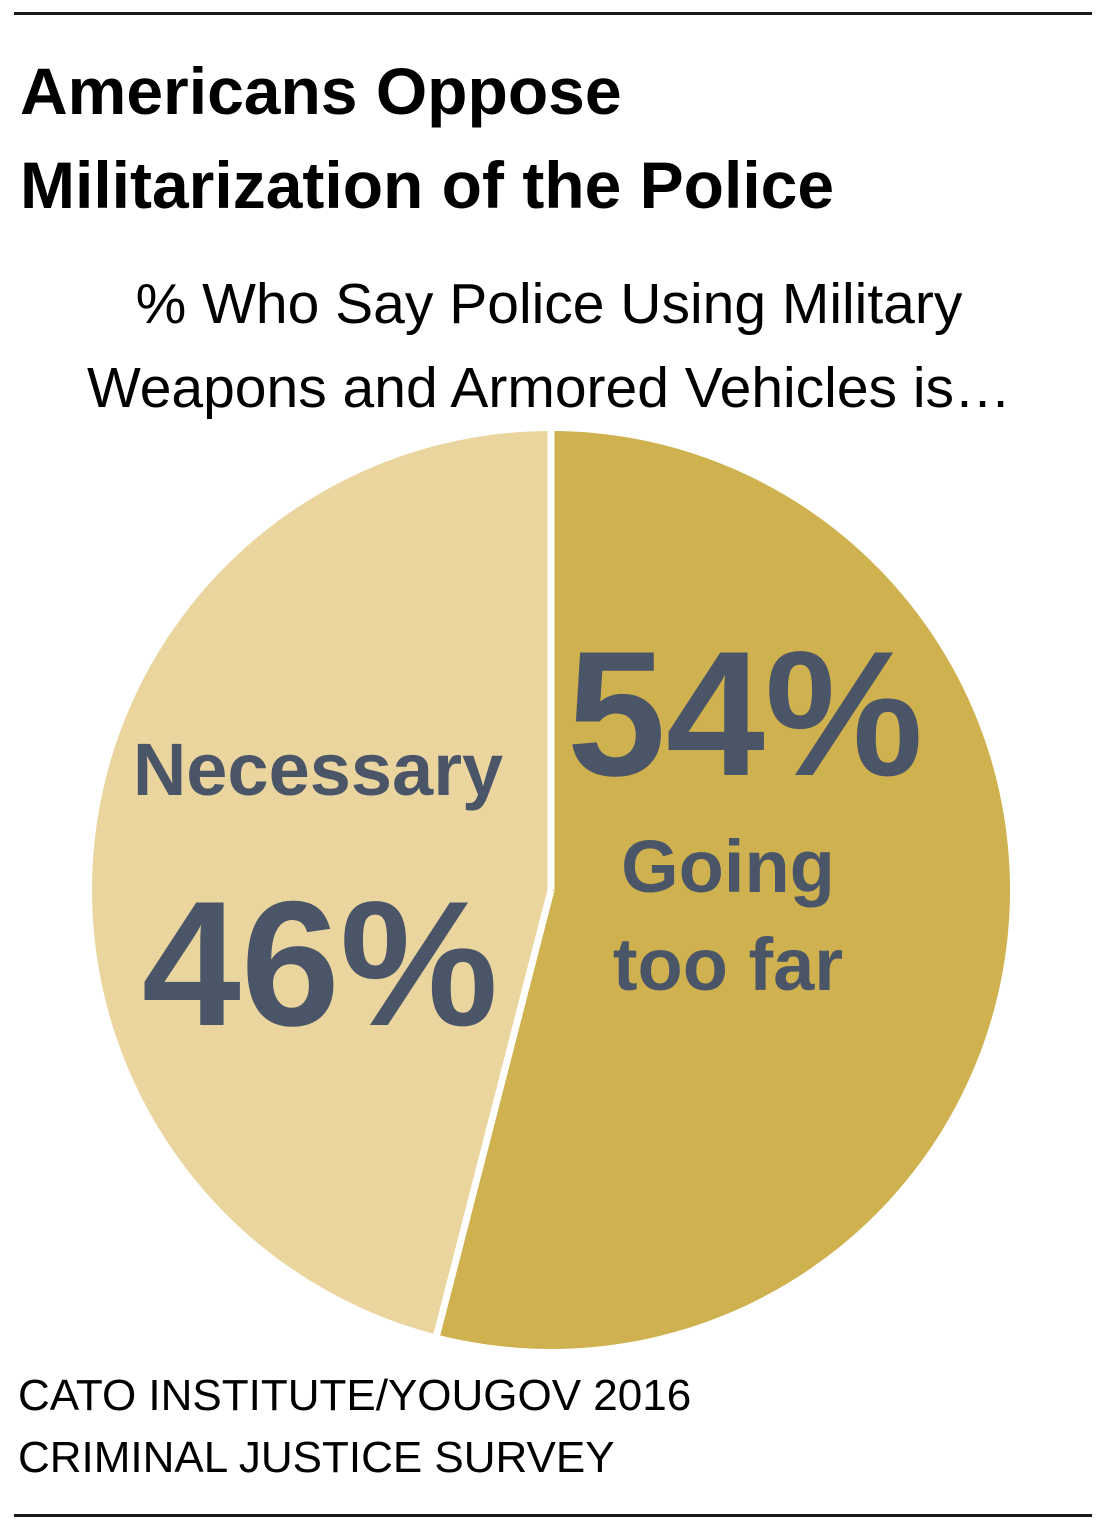 The height and width of the screenshot is (1533, 1098). What do you see at coordinates (553, 1515) in the screenshot?
I see `bottom-rule` at bounding box center [553, 1515].